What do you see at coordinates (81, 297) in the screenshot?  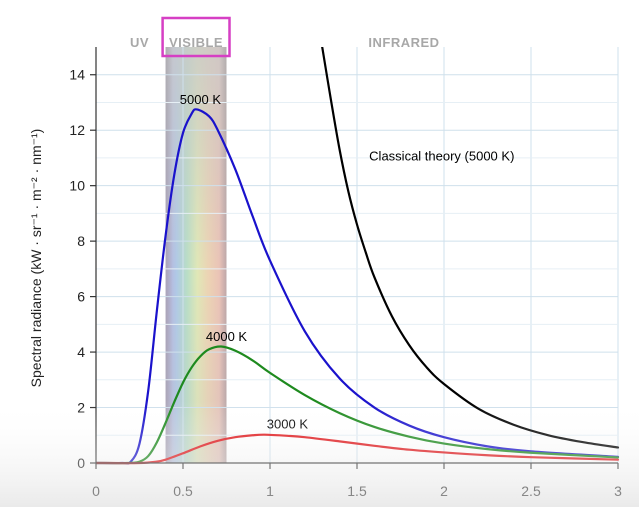 I see `y-tick-label-3: 6` at bounding box center [81, 297].